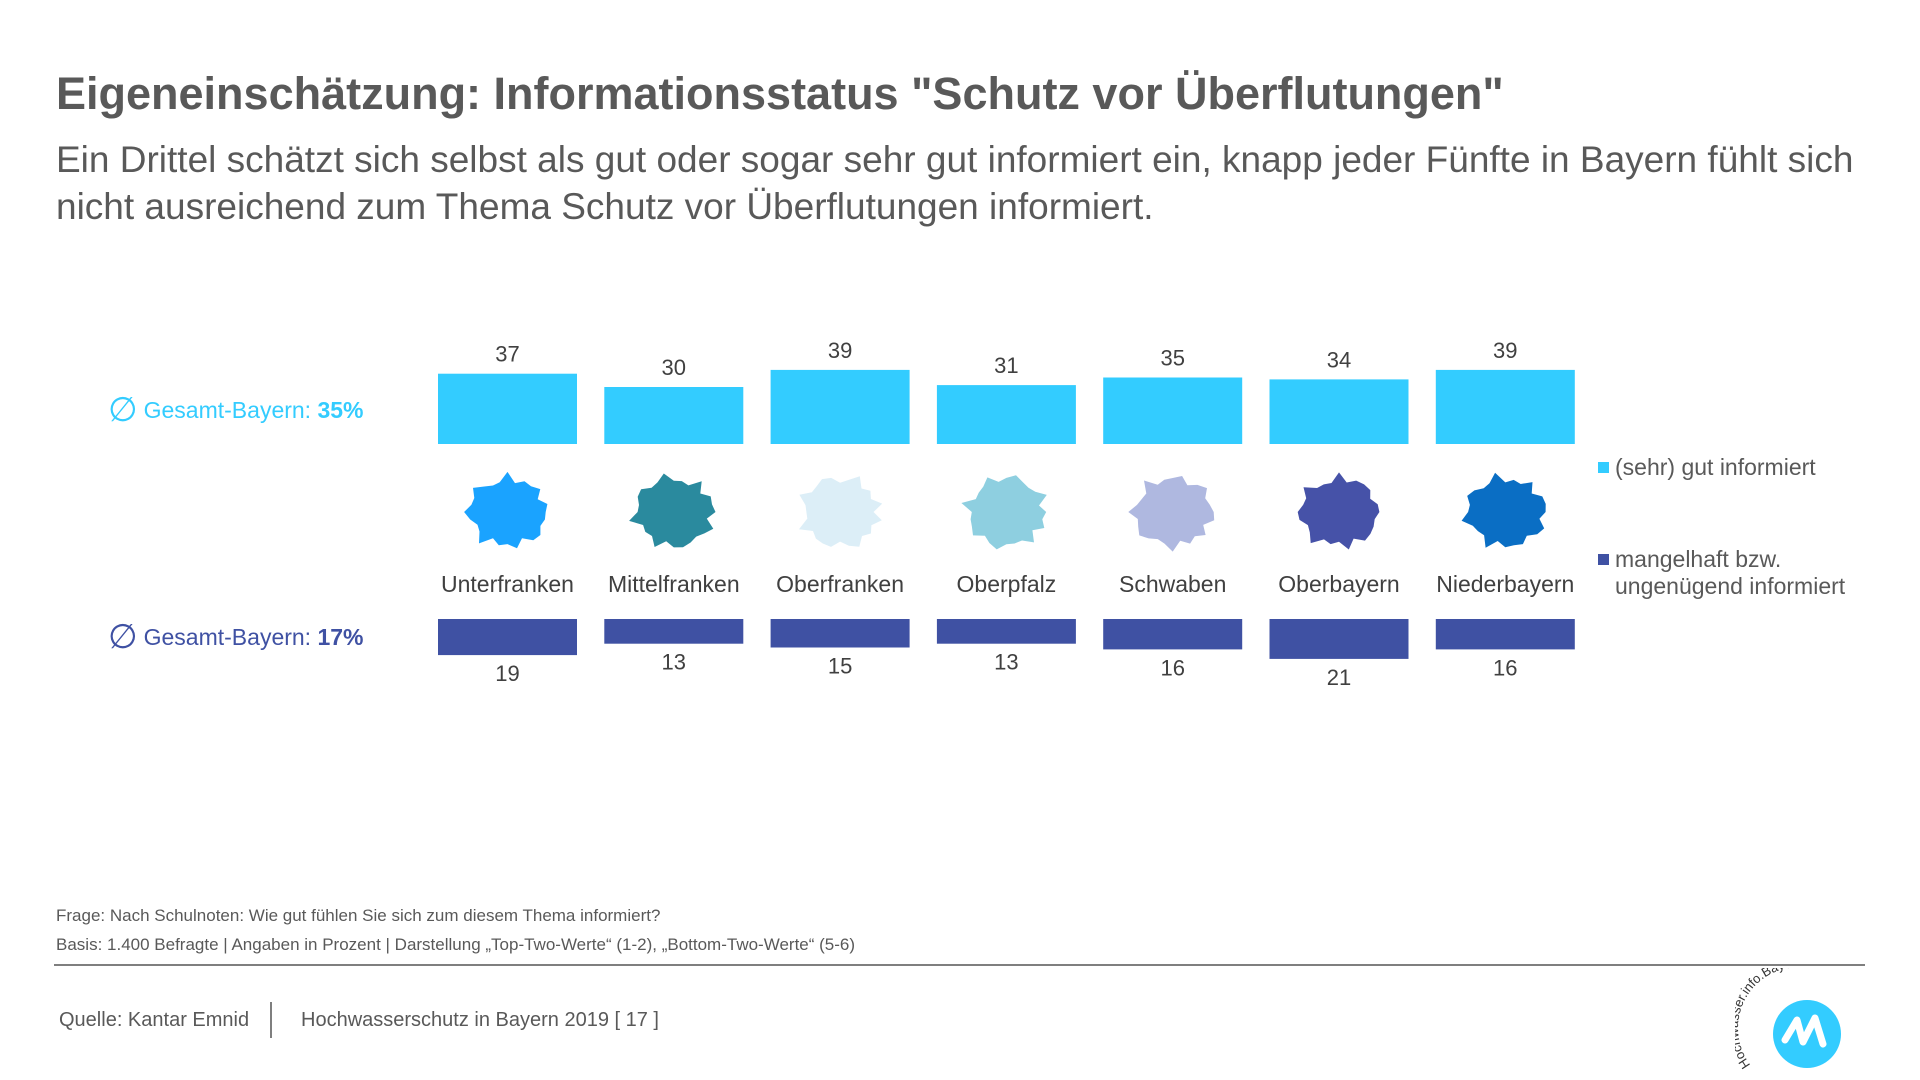 The height and width of the screenshot is (1080, 1920). I want to click on value-label-poor-5: 21, so click(1339, 677).